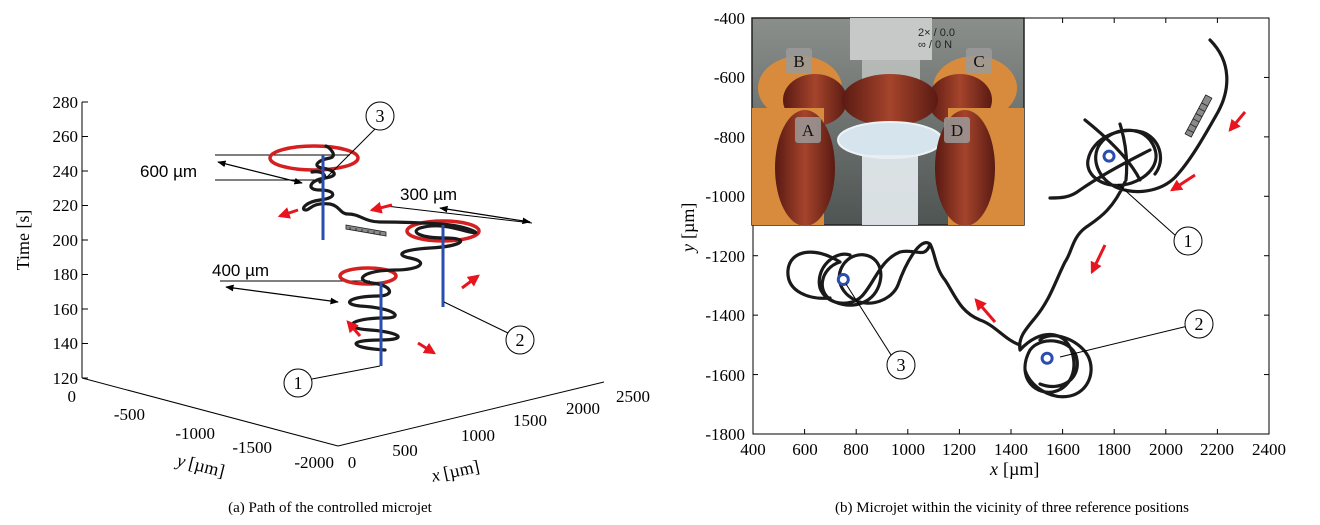 The image size is (1320, 525). Describe the element at coordinates (856, 449) in the screenshot. I see `x-tick-label: 800` at that location.